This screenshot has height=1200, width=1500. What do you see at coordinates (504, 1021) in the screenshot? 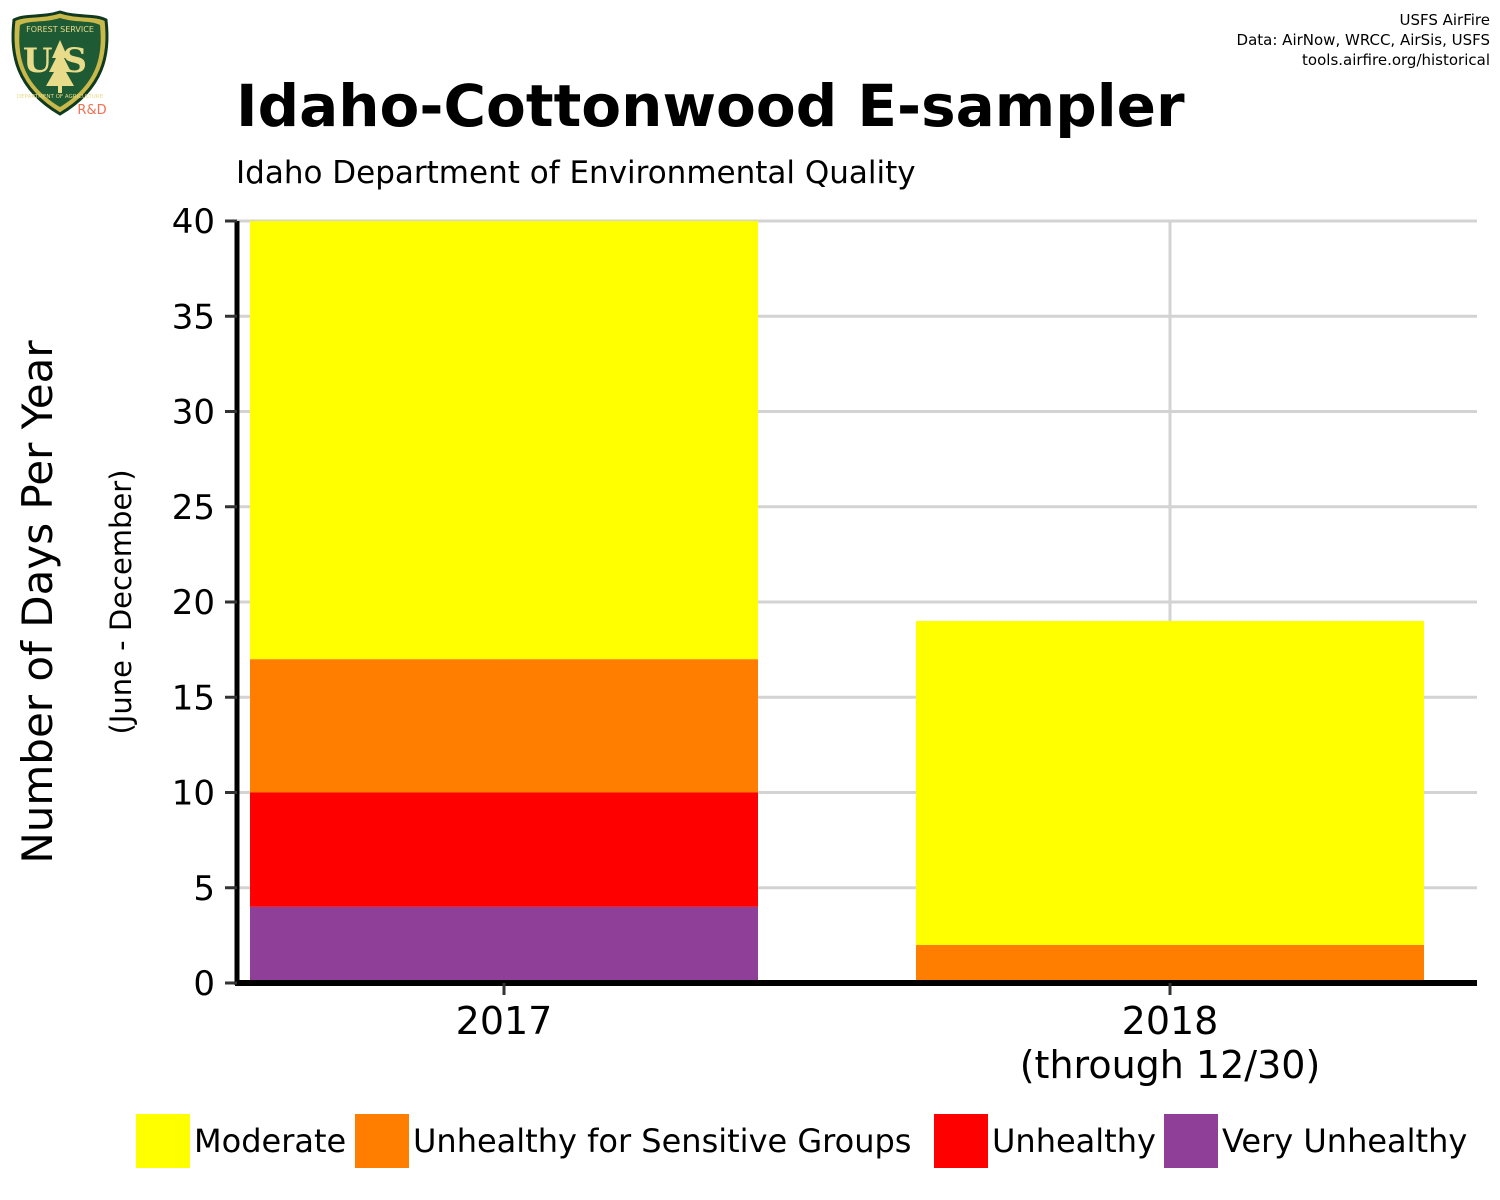
I see `x-tick-label: 2017` at bounding box center [504, 1021].